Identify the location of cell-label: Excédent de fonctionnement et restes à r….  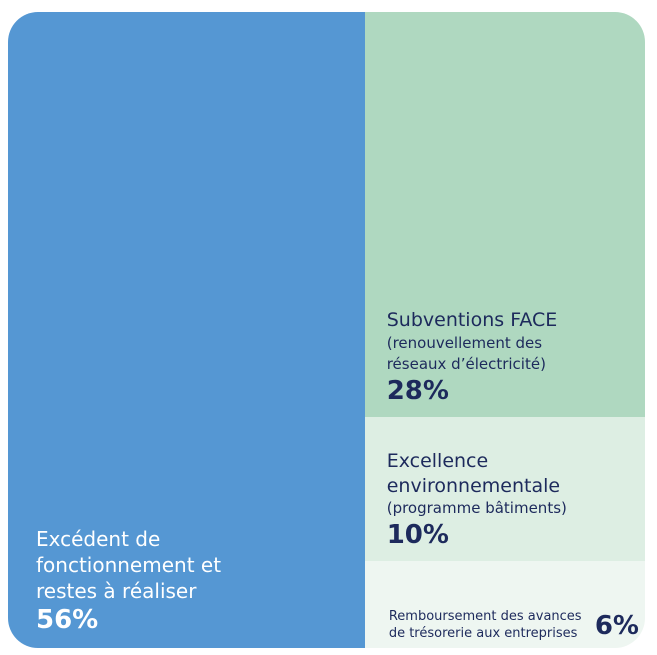
(129, 565).